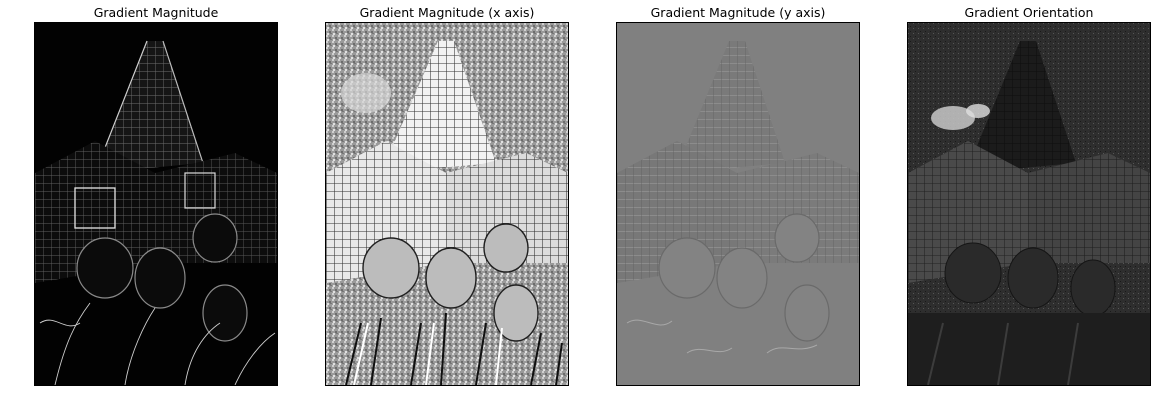 Image resolution: width=1160 pixels, height=410 pixels. Describe the element at coordinates (156, 12) in the screenshot. I see `panel-title: Gradient Magnitude` at that location.